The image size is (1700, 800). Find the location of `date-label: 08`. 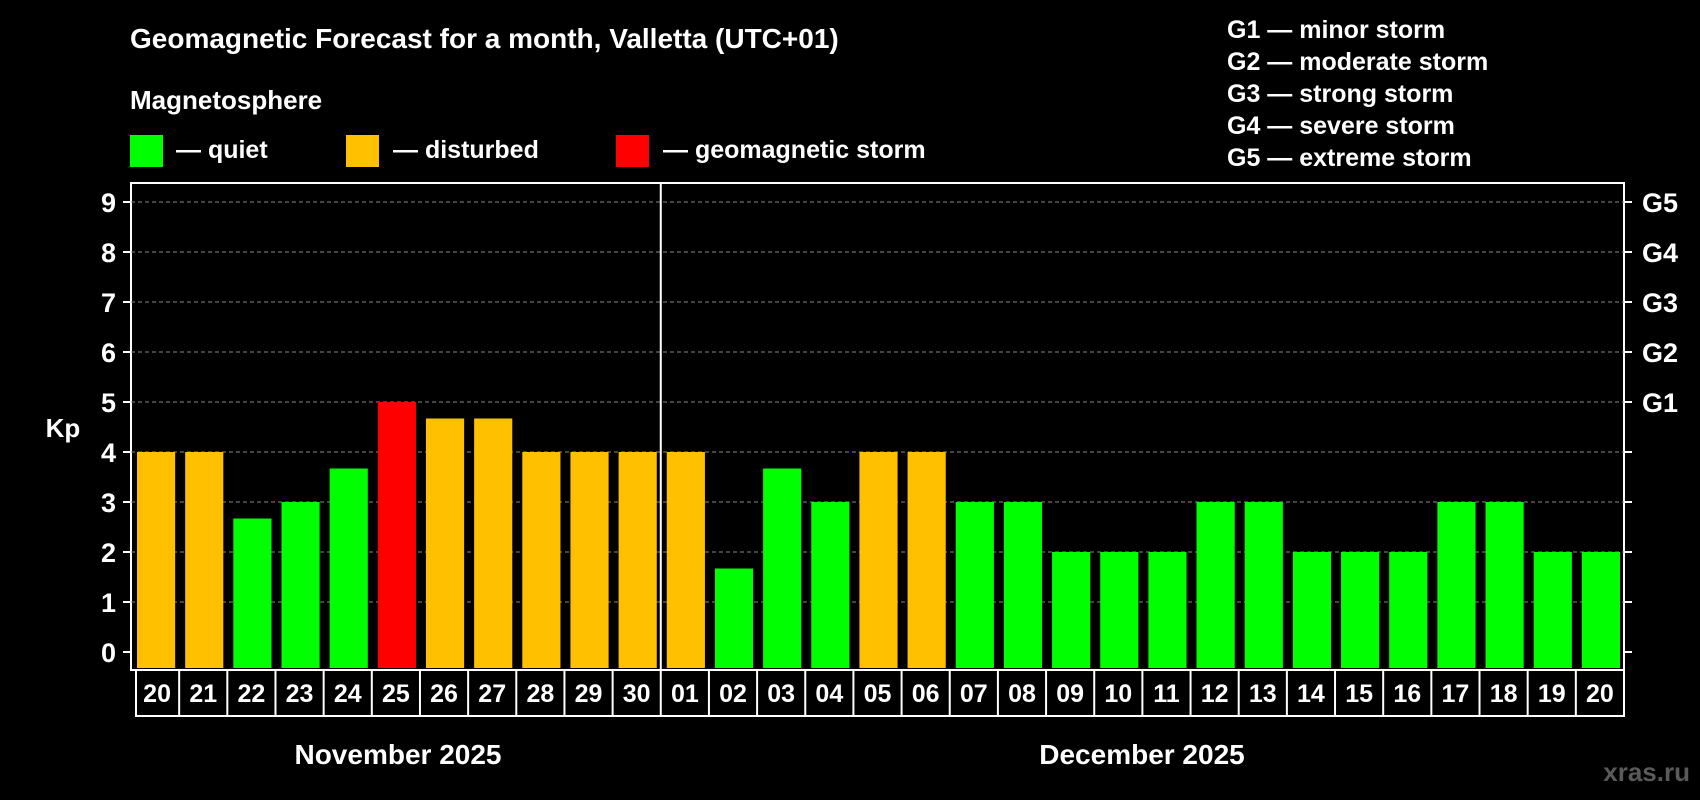

date-label: 08 is located at coordinates (1022, 694).